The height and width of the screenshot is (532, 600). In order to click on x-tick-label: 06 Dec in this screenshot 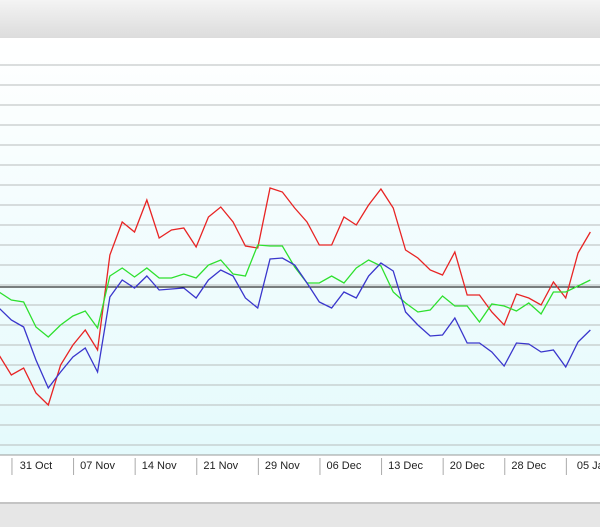, I will do `click(344, 466)`.